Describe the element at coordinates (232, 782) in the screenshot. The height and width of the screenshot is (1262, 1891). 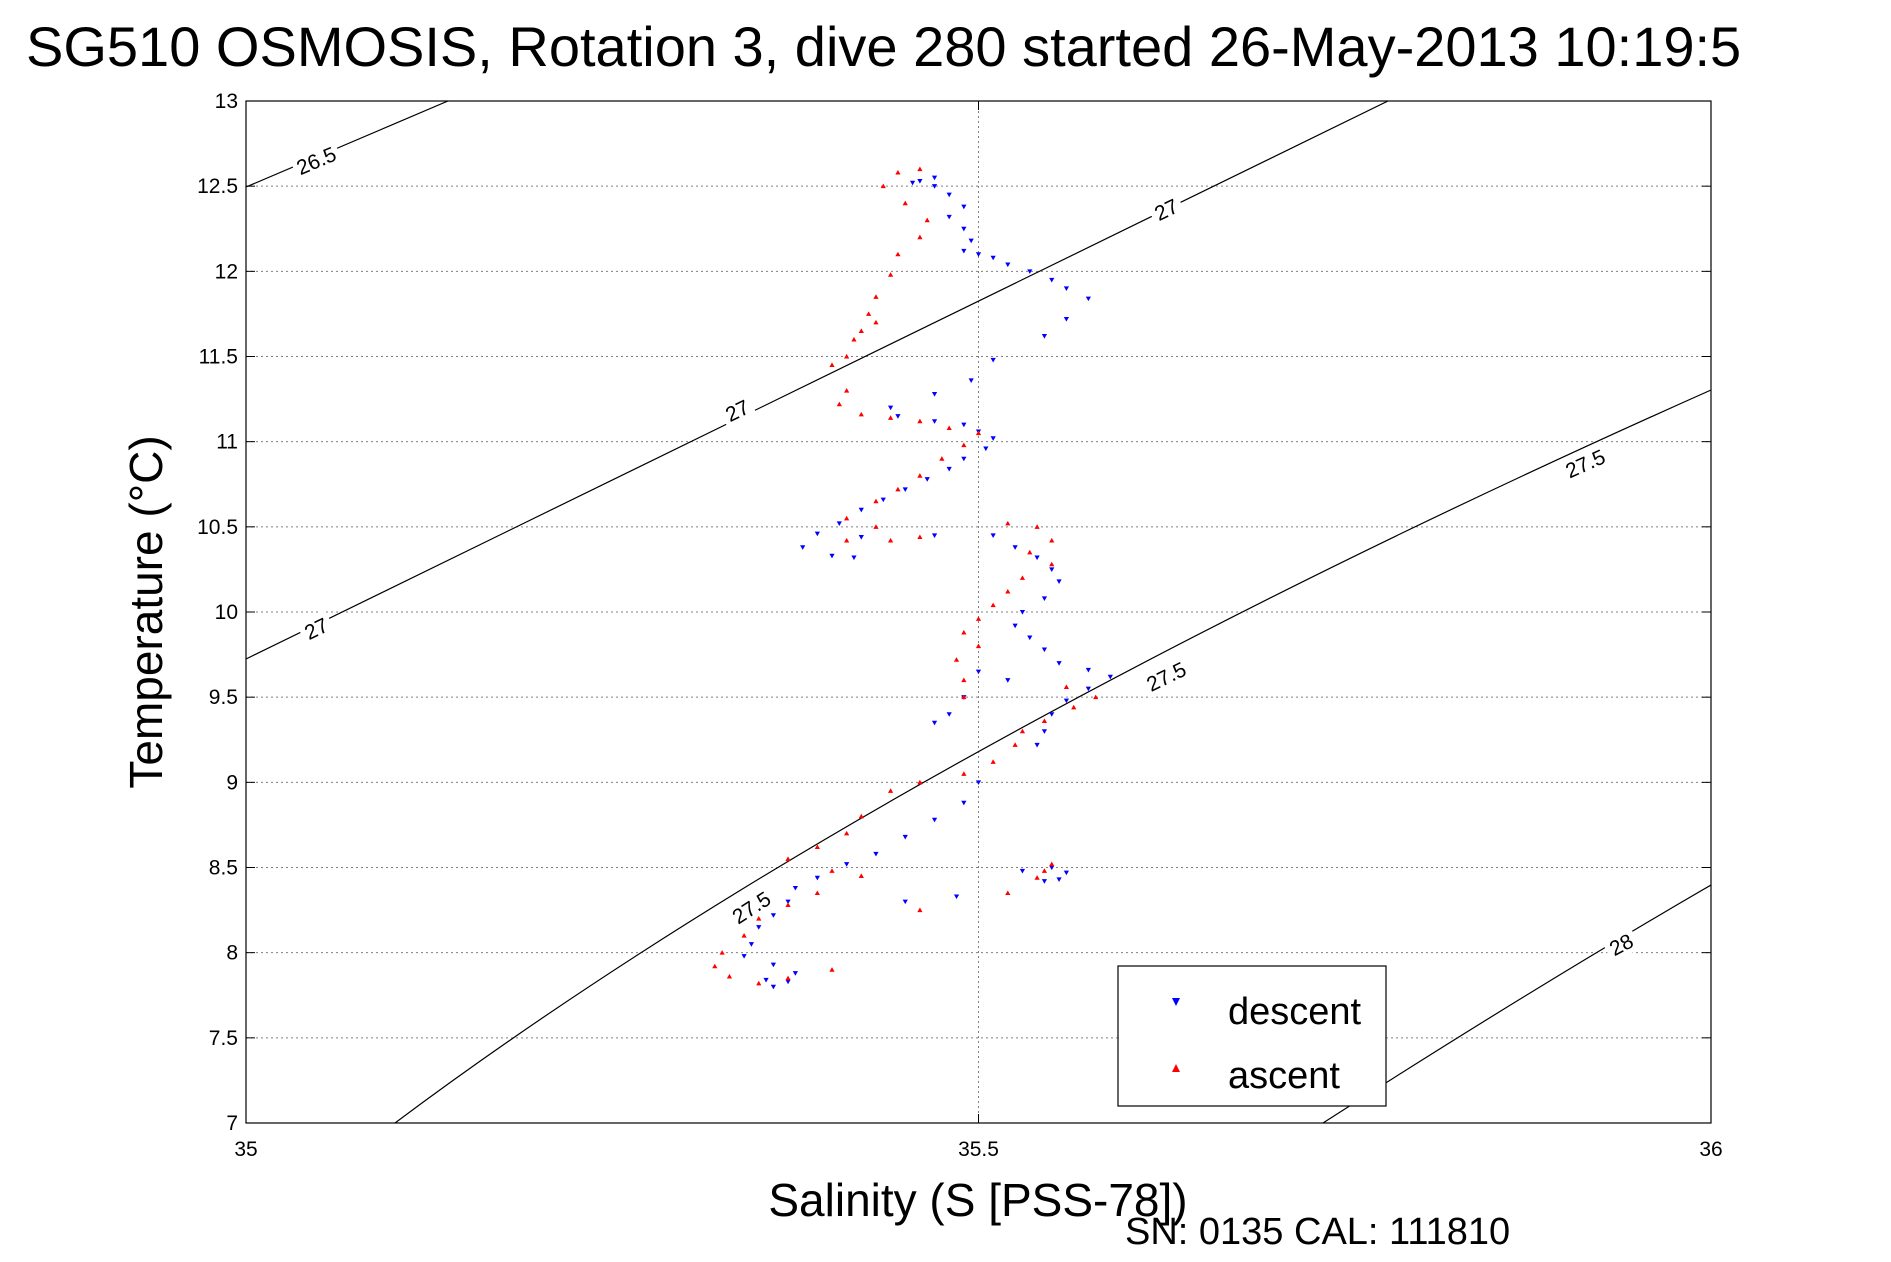
I see `y-tick-label: 9` at that location.